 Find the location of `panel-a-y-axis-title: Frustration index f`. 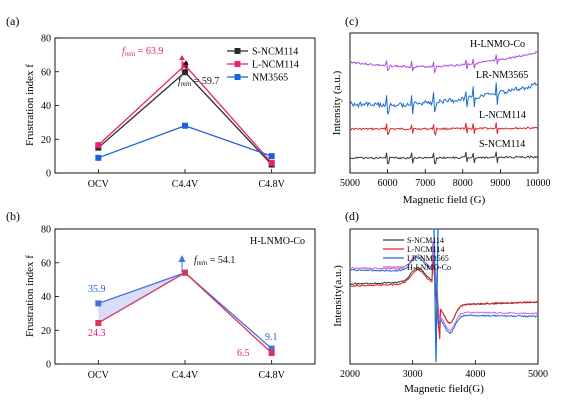

panel-a-y-axis-title: Frustration index f is located at coordinates (30, 105).